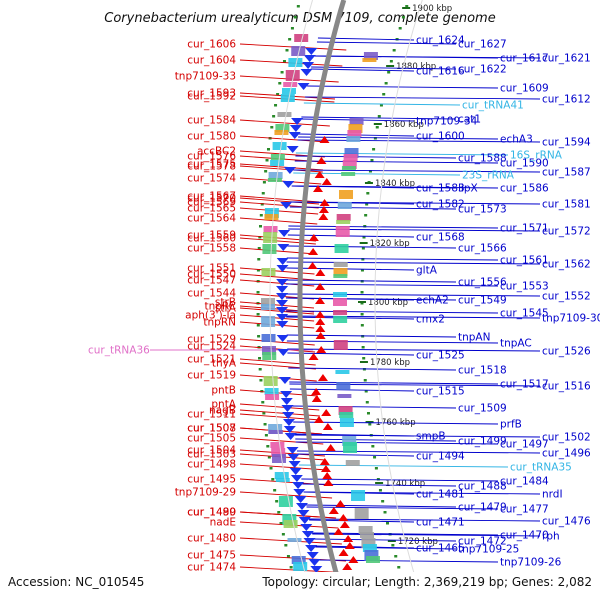  I want to click on gene-label-cur-1600: cur_1600, so click(440, 137).